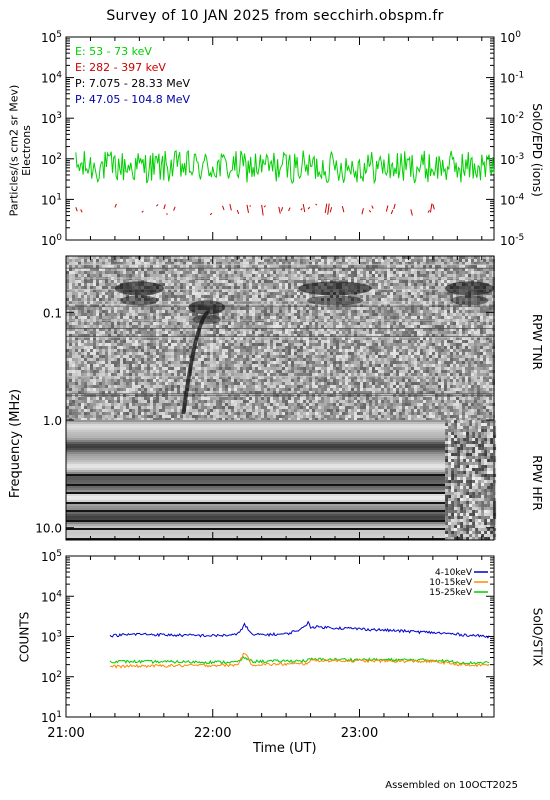 The width and height of the screenshot is (550, 800). I want to click on stix-ylabel: COUNTS, so click(23, 637).